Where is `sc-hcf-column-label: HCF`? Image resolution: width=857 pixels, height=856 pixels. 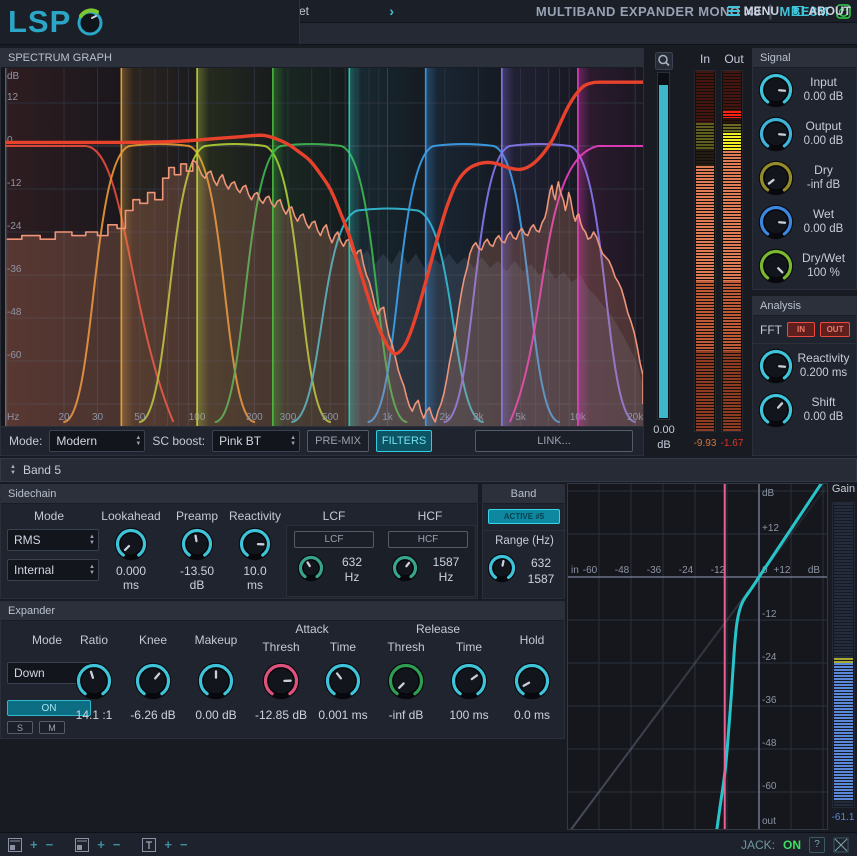 sc-hcf-column-label: HCF is located at coordinates (430, 516).